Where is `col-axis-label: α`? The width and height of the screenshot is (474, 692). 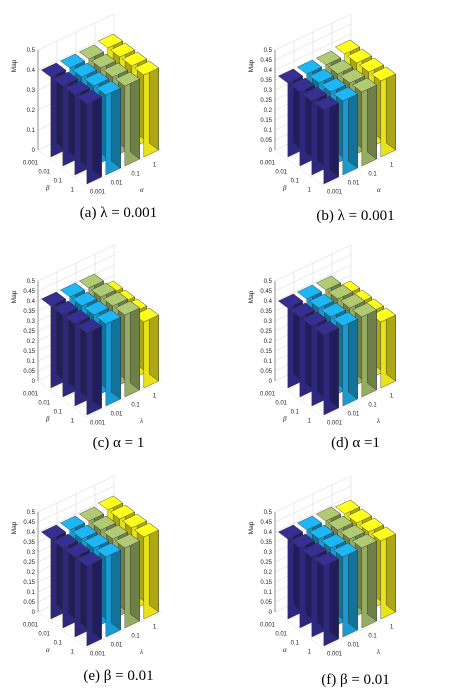
col-axis-label: α is located at coordinates (379, 190).